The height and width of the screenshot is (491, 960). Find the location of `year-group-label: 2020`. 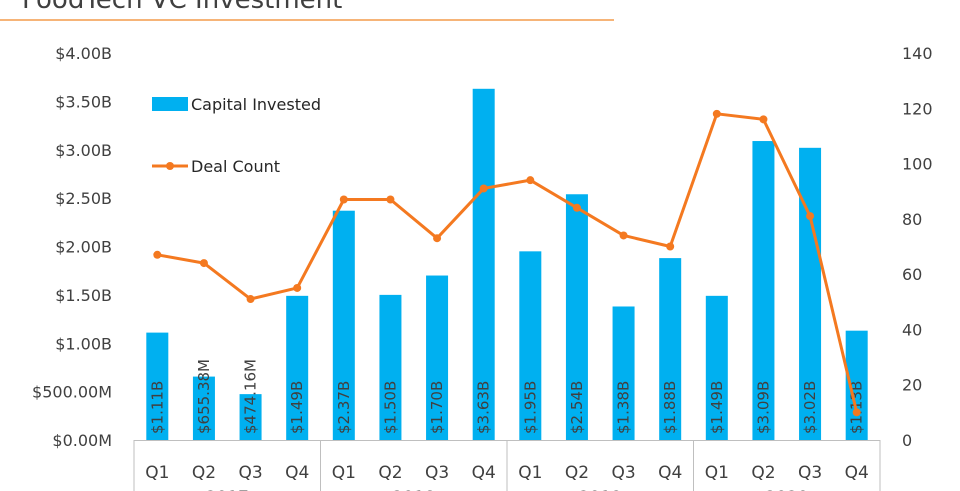

year-group-label: 2020 is located at coordinates (786, 489).